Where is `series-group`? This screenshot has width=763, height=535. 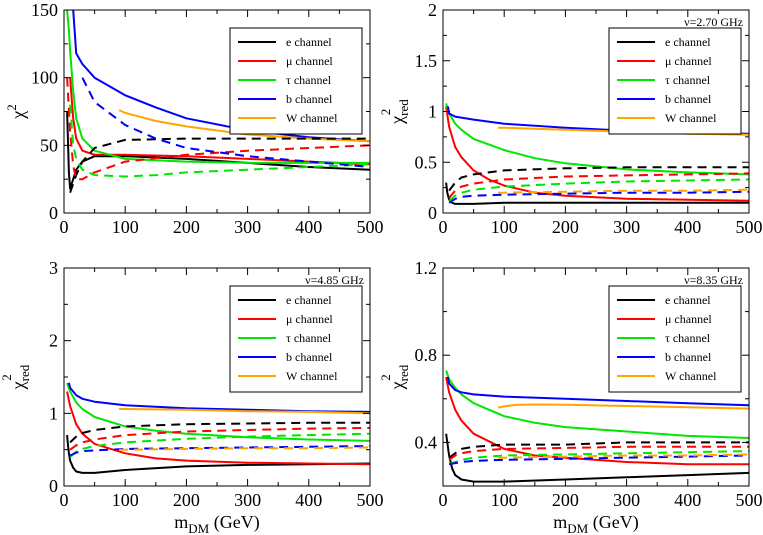
series-group is located at coordinates (597, 426).